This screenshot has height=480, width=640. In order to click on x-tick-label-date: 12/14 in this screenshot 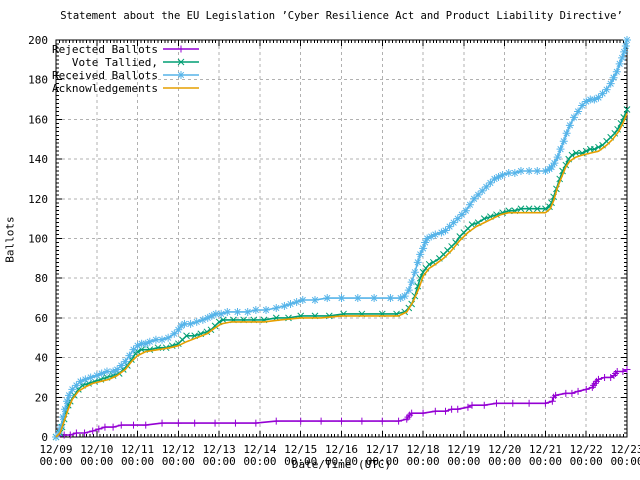, I will do `click(259, 449)`.